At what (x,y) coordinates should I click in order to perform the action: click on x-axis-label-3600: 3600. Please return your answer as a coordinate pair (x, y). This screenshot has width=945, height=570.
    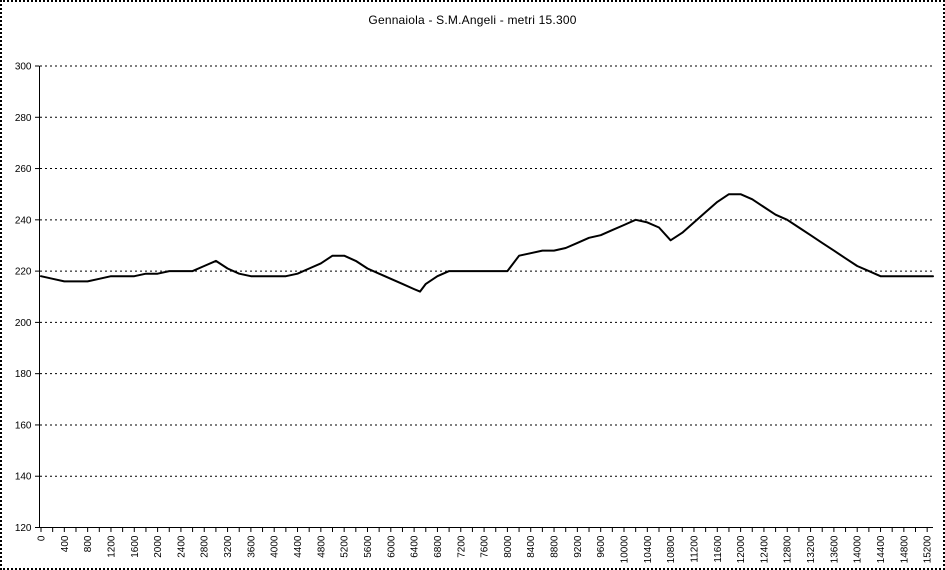
    Looking at the image, I should click on (251, 546).